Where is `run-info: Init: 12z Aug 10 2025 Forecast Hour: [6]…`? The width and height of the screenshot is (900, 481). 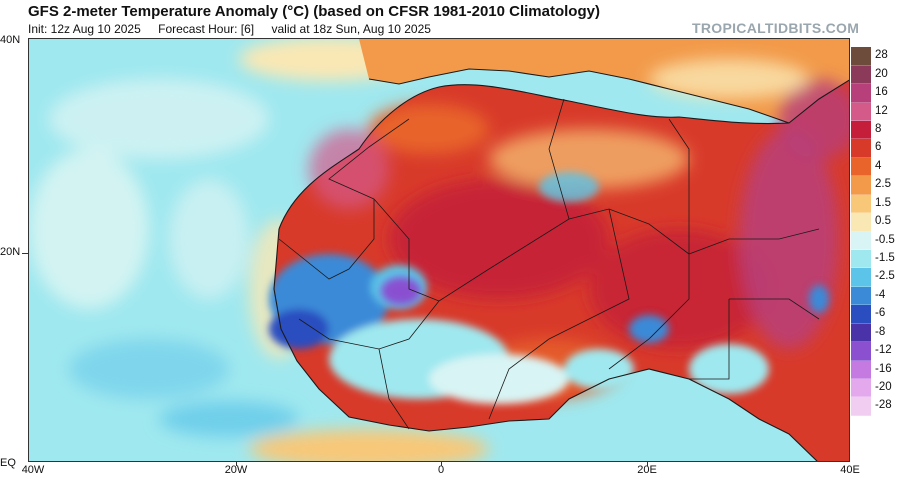
run-info: Init: 12z Aug 10 2025 Forecast Hour: [6]… is located at coordinates (236, 29).